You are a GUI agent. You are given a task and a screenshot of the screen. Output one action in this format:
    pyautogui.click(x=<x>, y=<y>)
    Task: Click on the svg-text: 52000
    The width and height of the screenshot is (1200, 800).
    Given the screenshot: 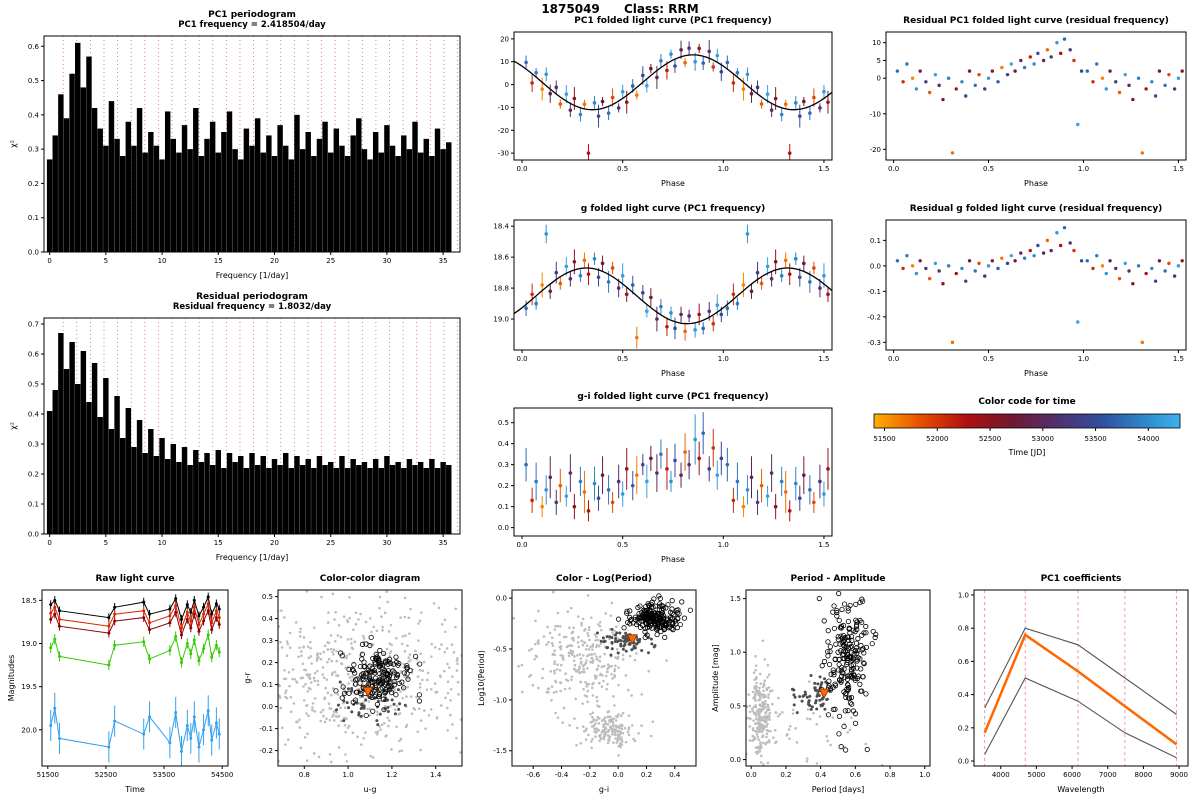 What is the action you would take?
    pyautogui.click(x=937, y=439)
    